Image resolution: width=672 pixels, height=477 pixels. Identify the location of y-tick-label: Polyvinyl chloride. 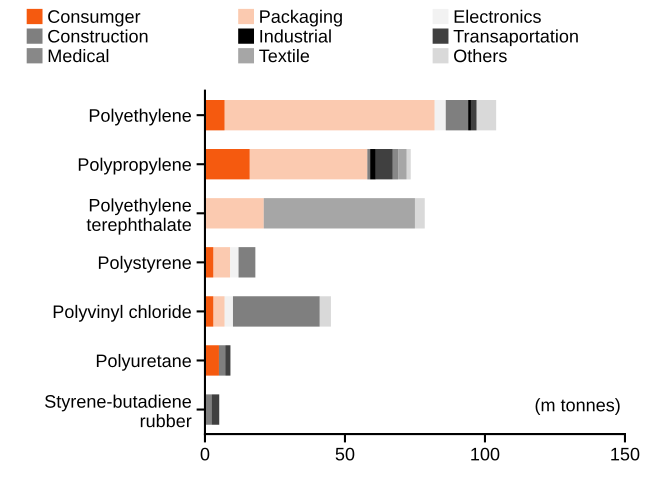
(122, 313).